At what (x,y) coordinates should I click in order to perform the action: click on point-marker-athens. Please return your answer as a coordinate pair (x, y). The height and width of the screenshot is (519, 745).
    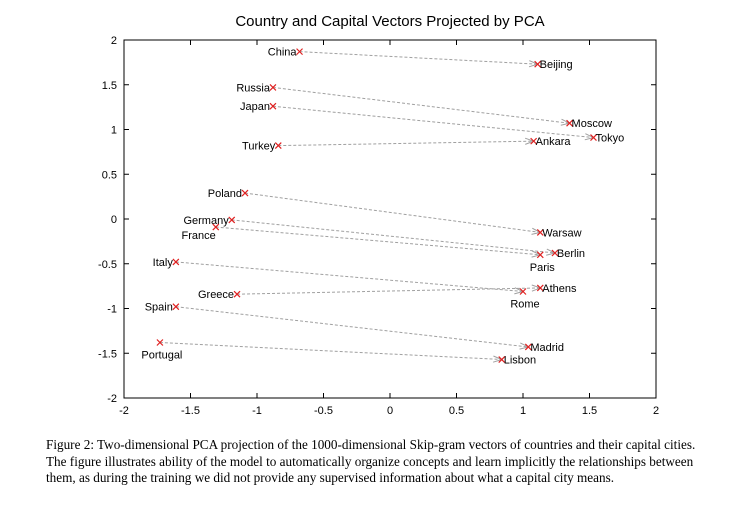
    Looking at the image, I should click on (540, 288).